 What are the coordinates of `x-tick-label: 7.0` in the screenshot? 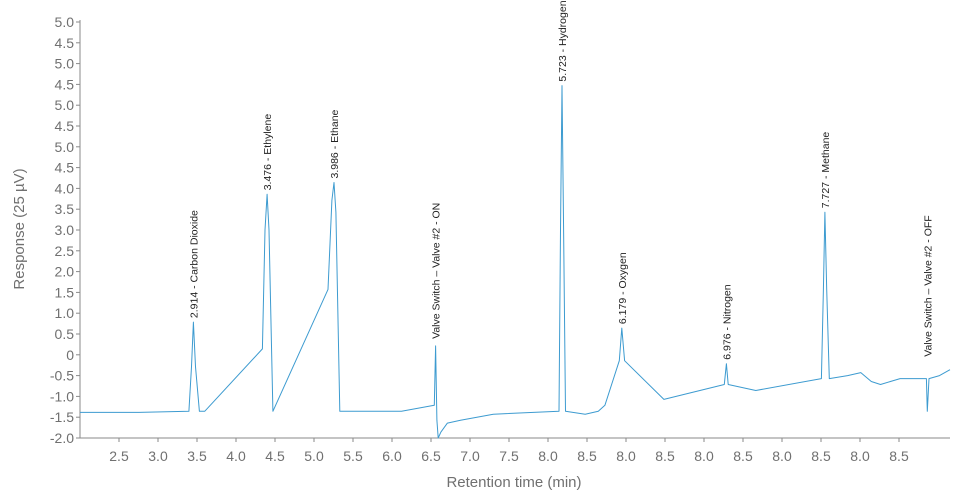 It's located at (470, 456).